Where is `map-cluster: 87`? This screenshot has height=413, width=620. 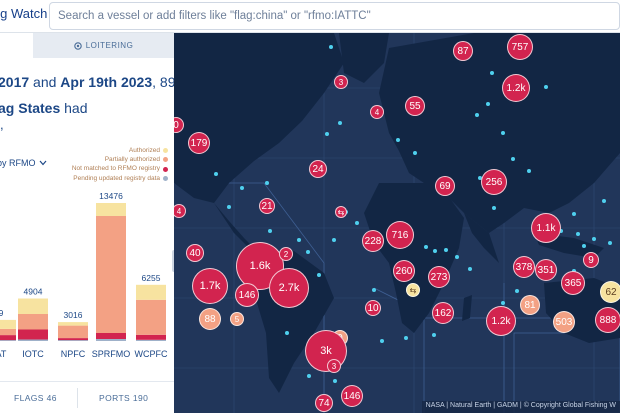
map-cluster: 87 is located at coordinates (463, 51).